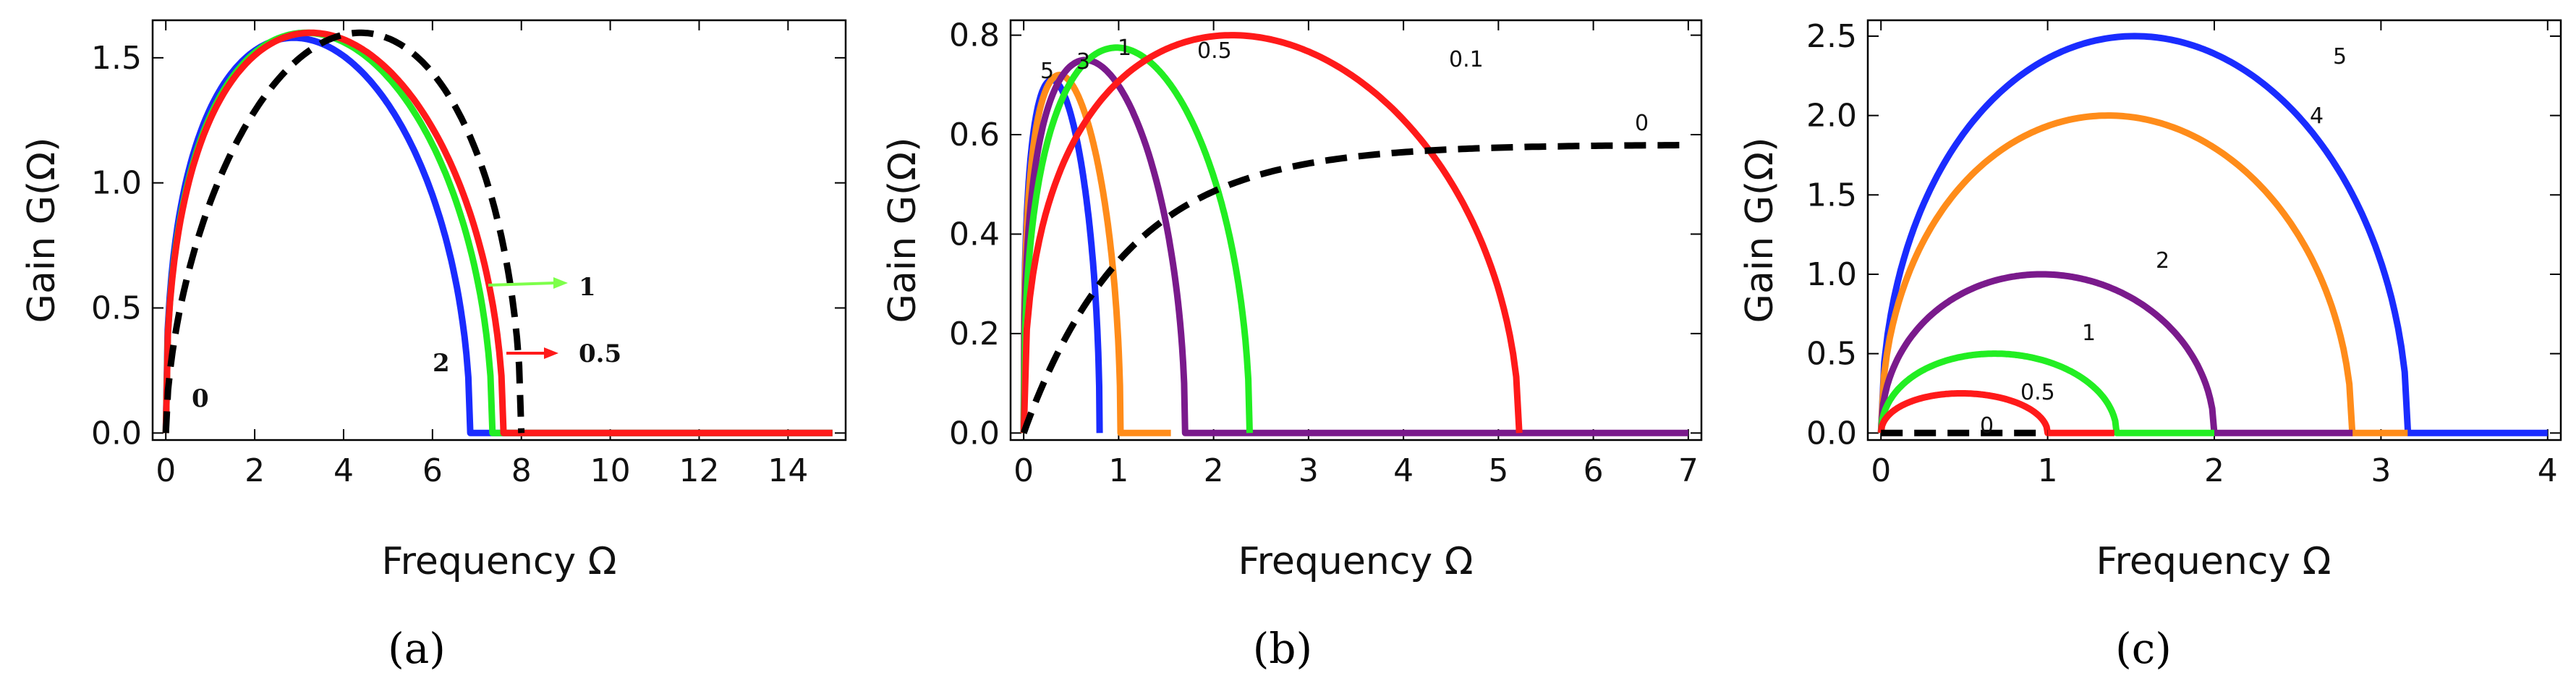 This screenshot has width=2576, height=689. Describe the element at coordinates (116, 58) in the screenshot. I see `a-ytick-label: 1.5` at that location.